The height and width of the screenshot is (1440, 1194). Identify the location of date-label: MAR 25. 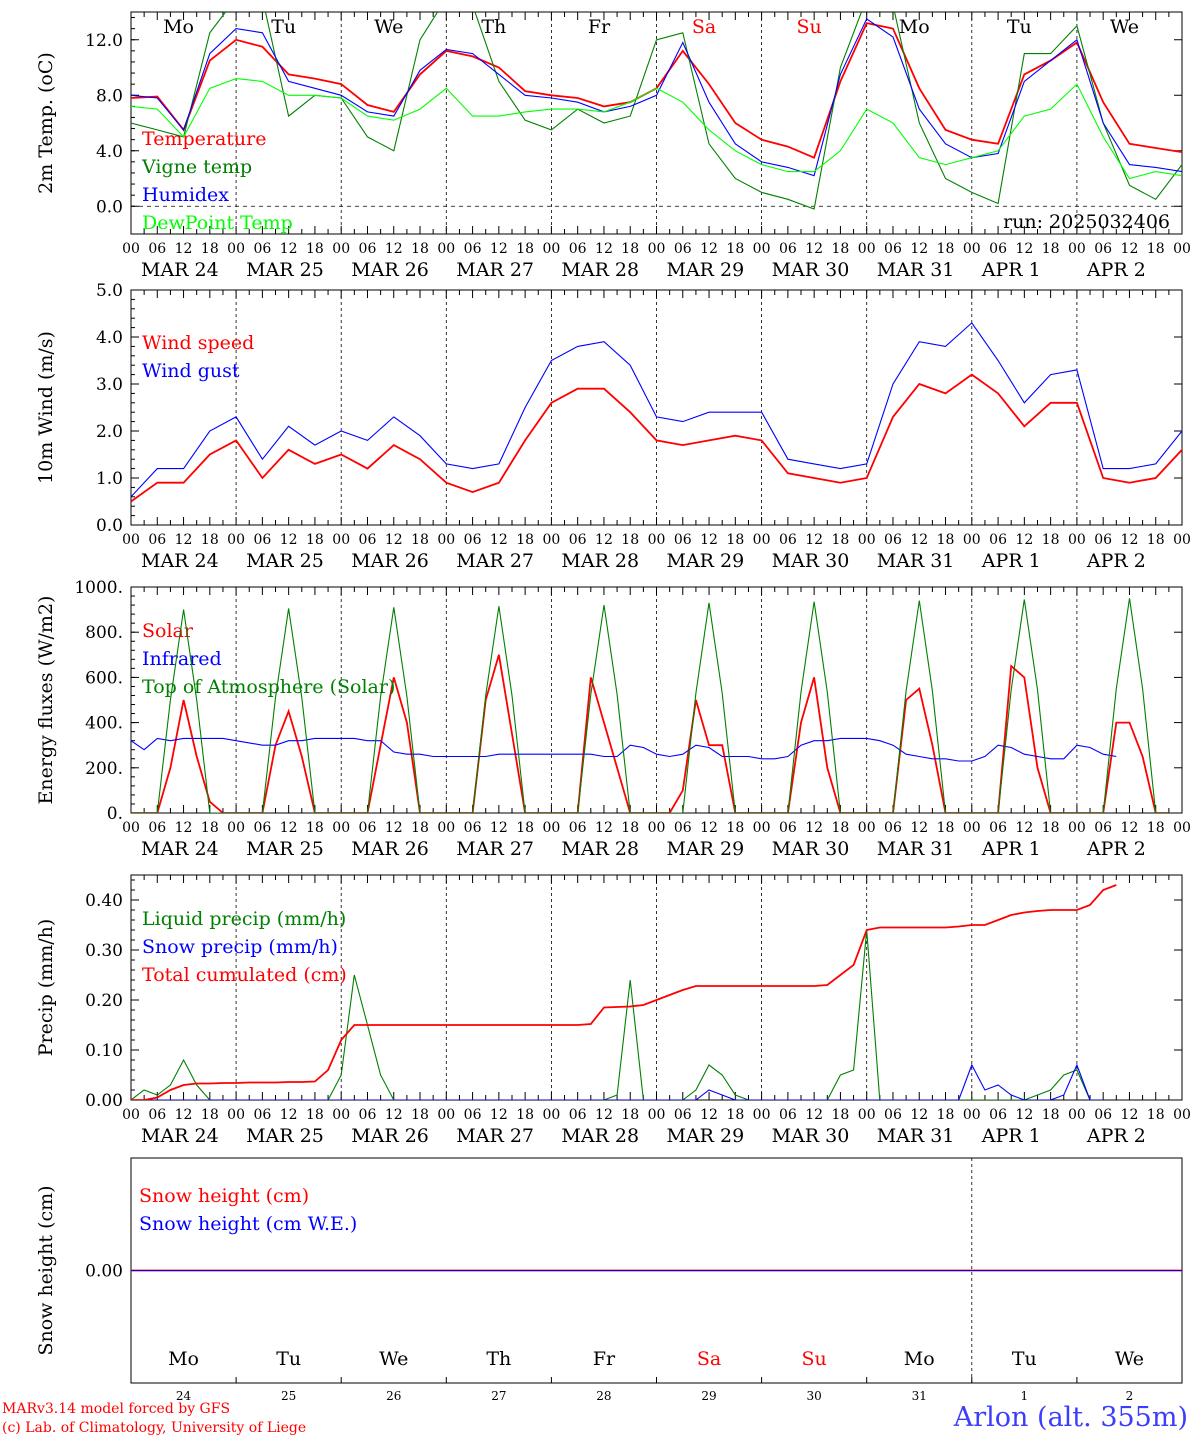
(285, 561).